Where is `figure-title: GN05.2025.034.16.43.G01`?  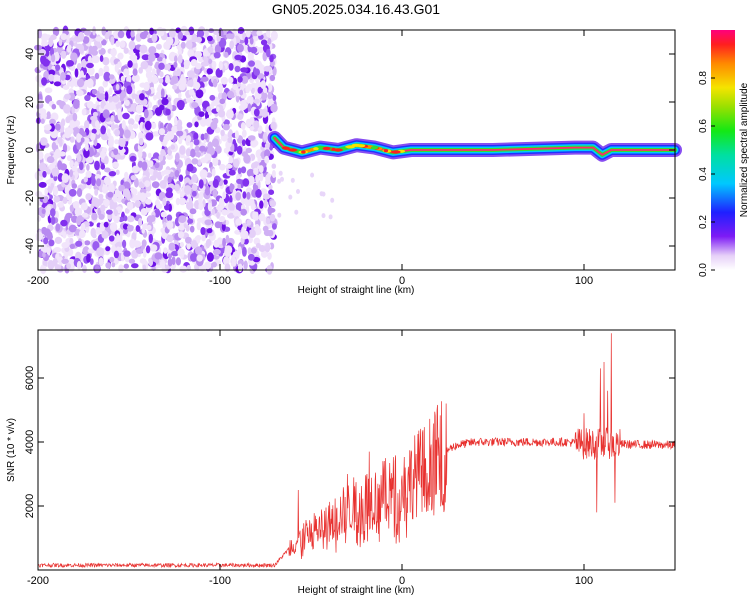
figure-title: GN05.2025.034.16.43.G01 is located at coordinates (356, 9).